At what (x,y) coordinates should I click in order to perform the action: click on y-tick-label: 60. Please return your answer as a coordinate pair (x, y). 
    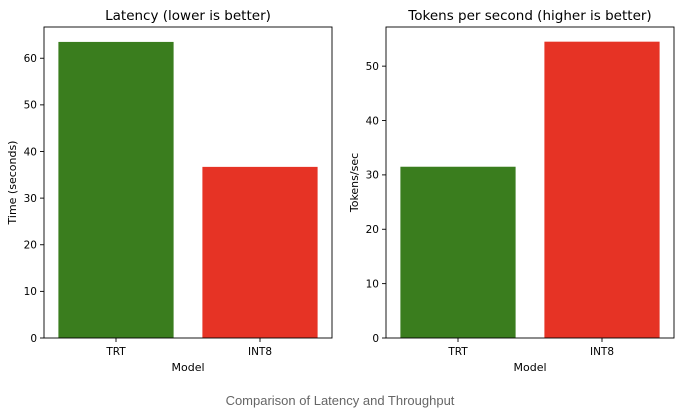
    Looking at the image, I should click on (30, 59).